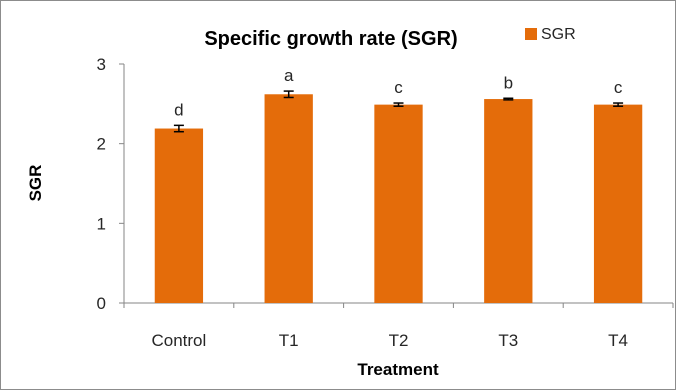 The width and height of the screenshot is (676, 390). Describe the element at coordinates (178, 109) in the screenshot. I see `significance-label: d` at that location.